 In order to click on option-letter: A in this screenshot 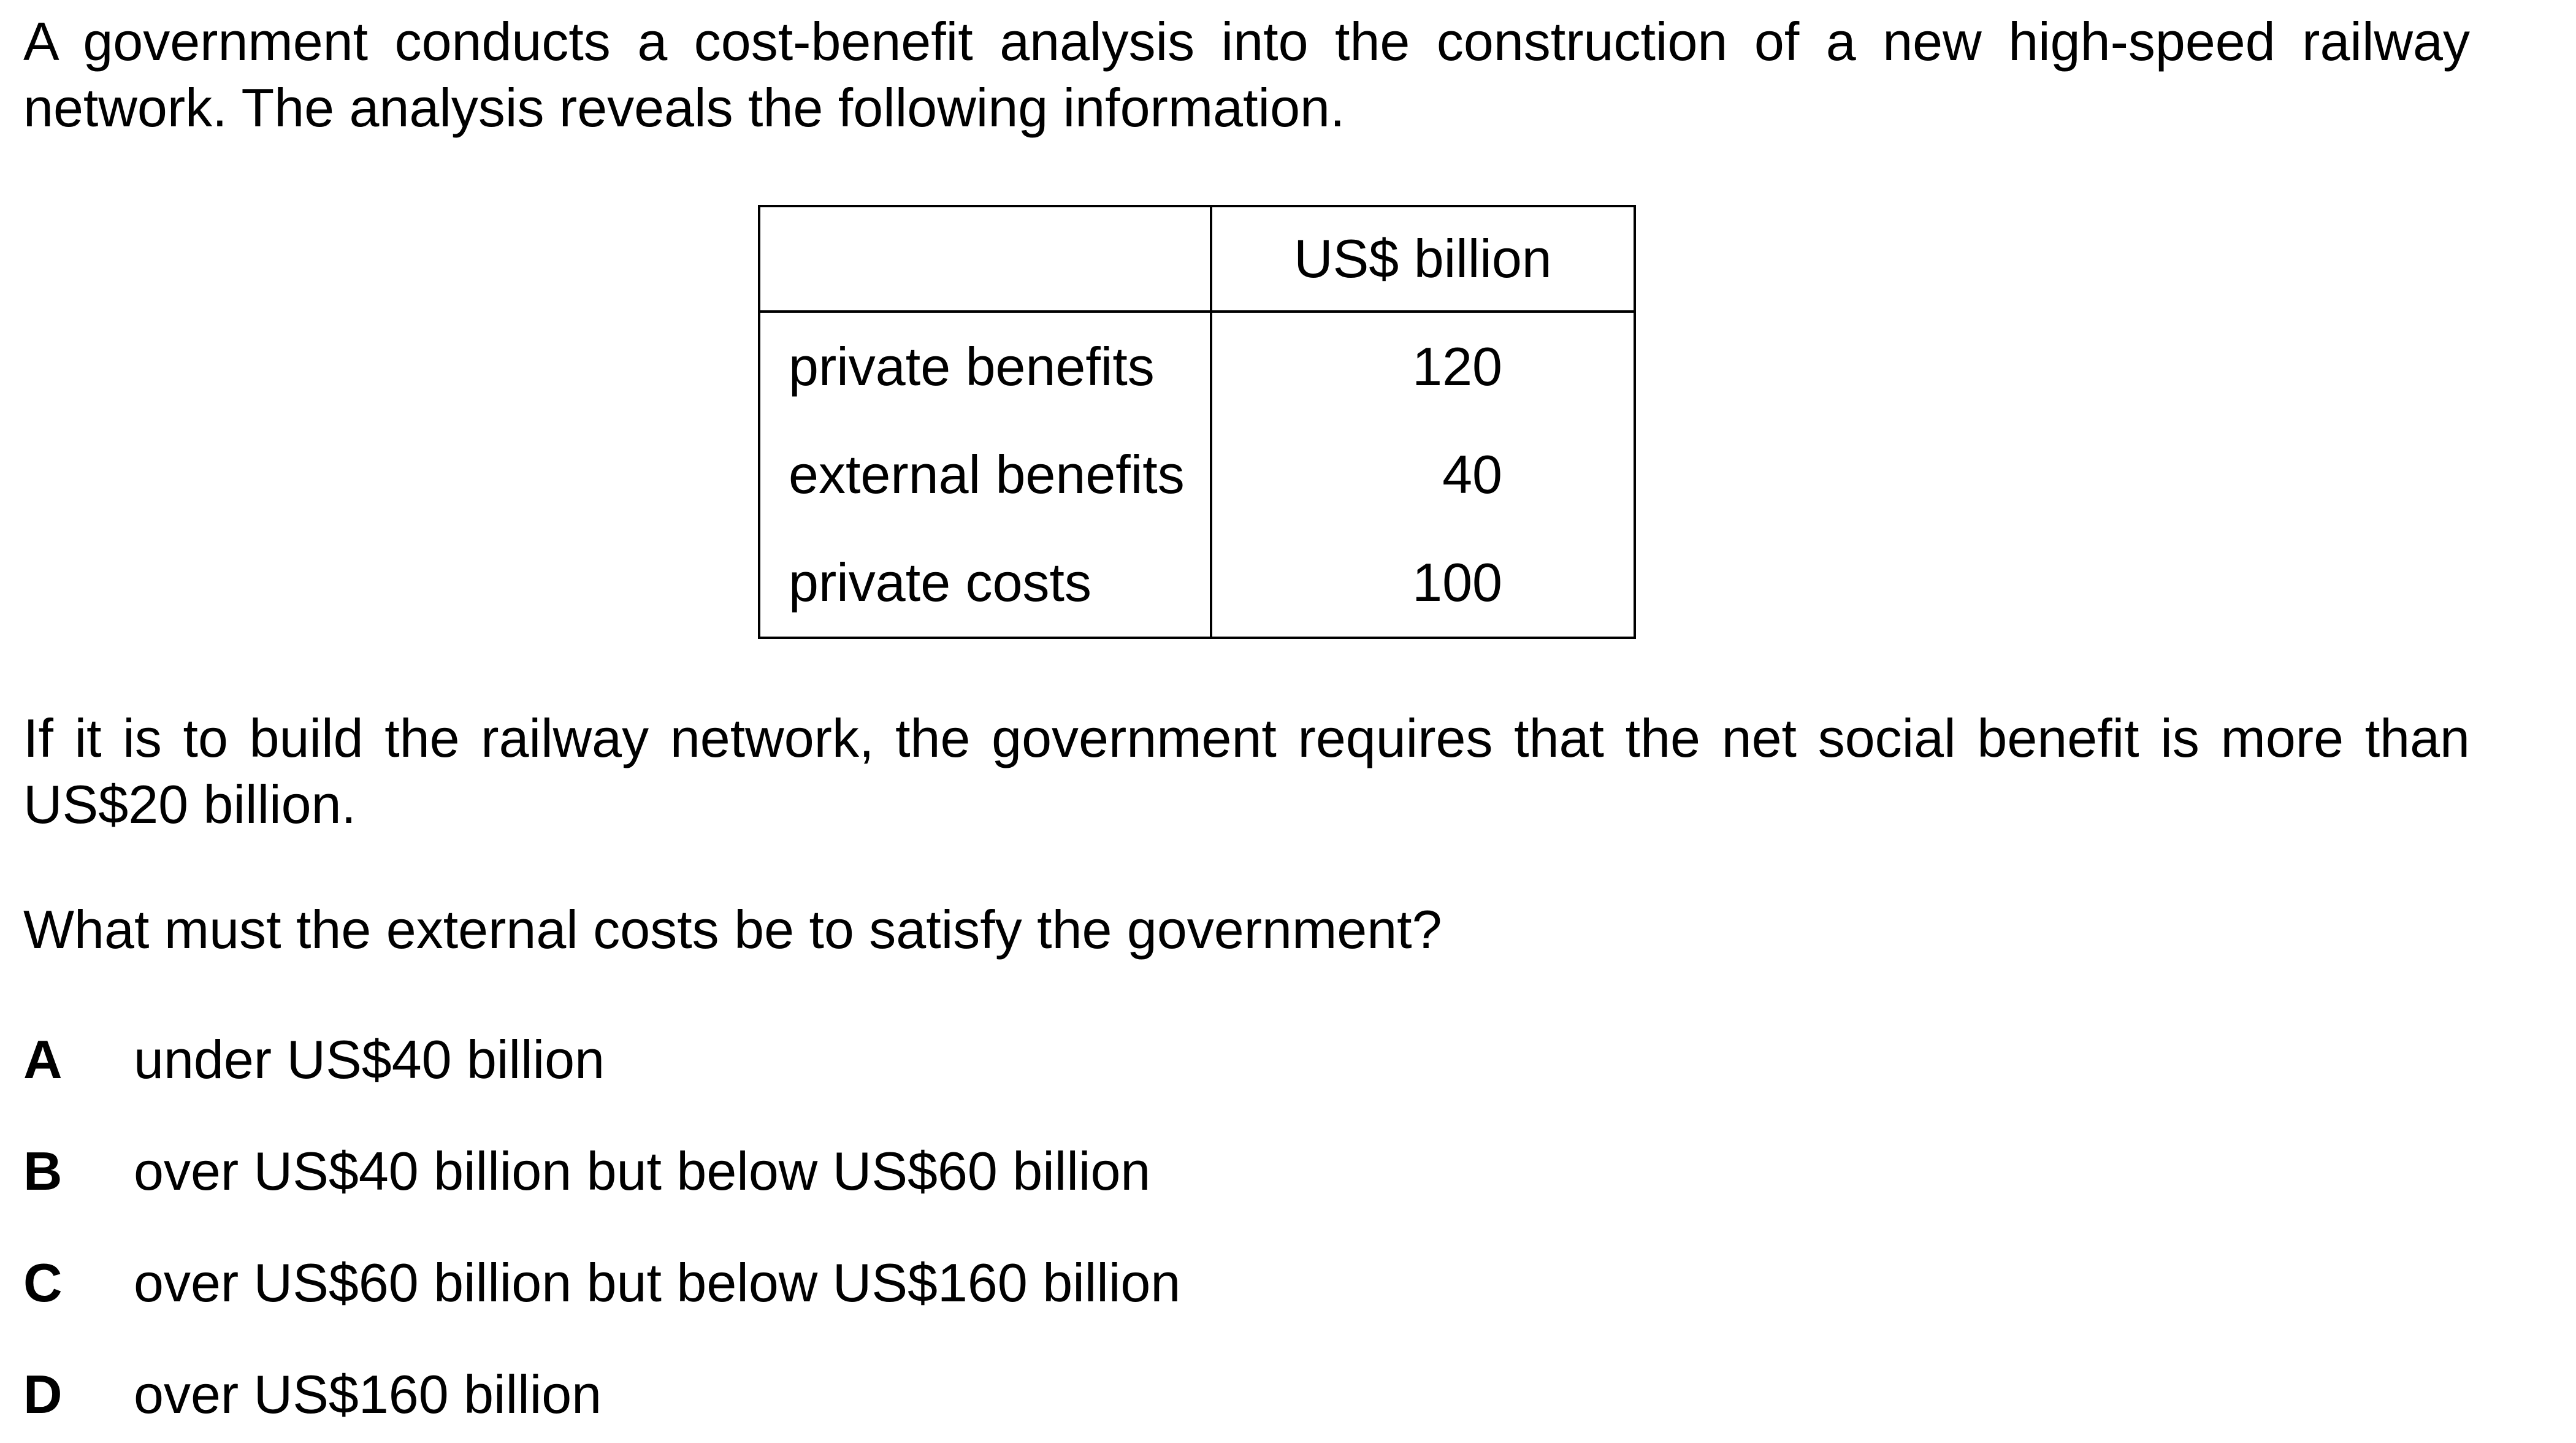, I will do `click(43, 1059)`.